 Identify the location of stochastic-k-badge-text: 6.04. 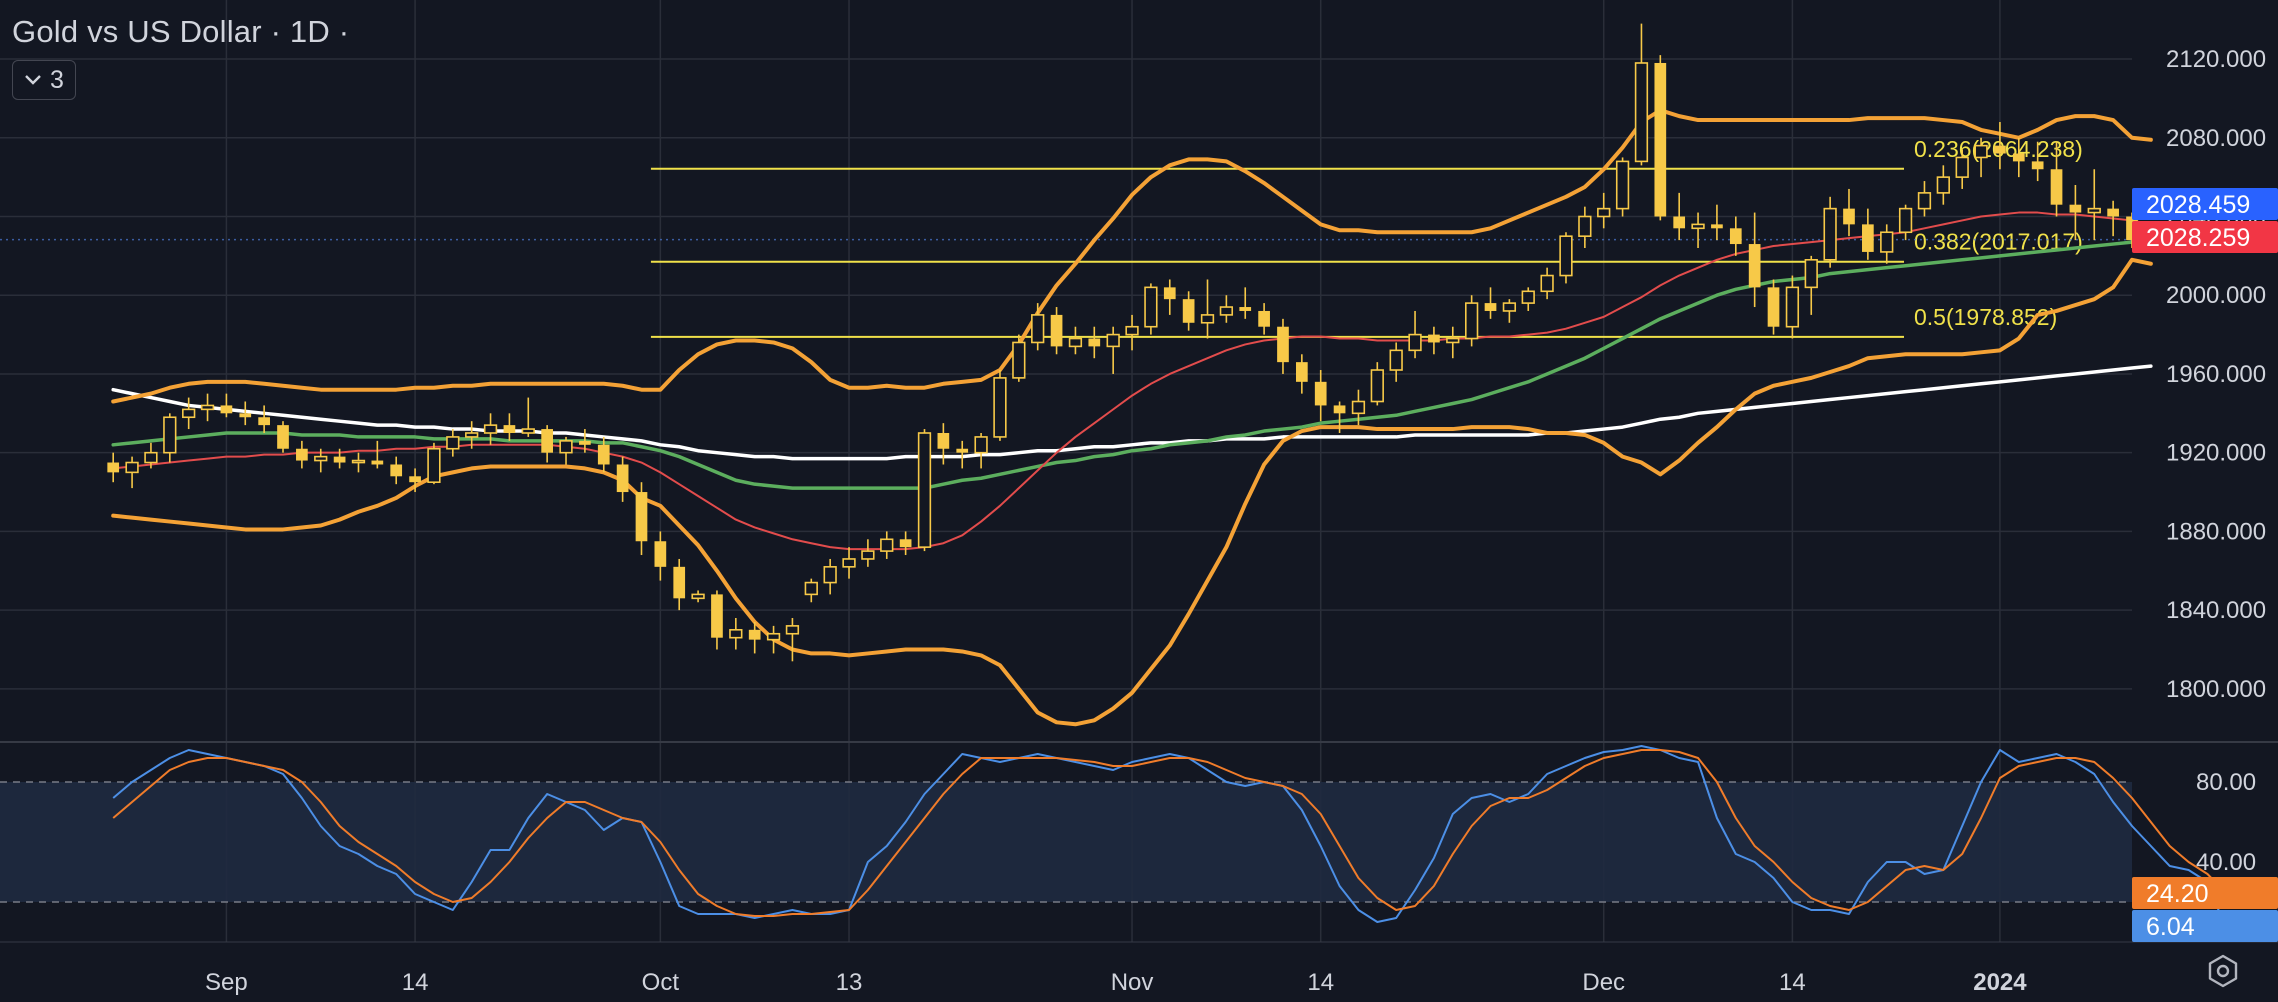
(2170, 927).